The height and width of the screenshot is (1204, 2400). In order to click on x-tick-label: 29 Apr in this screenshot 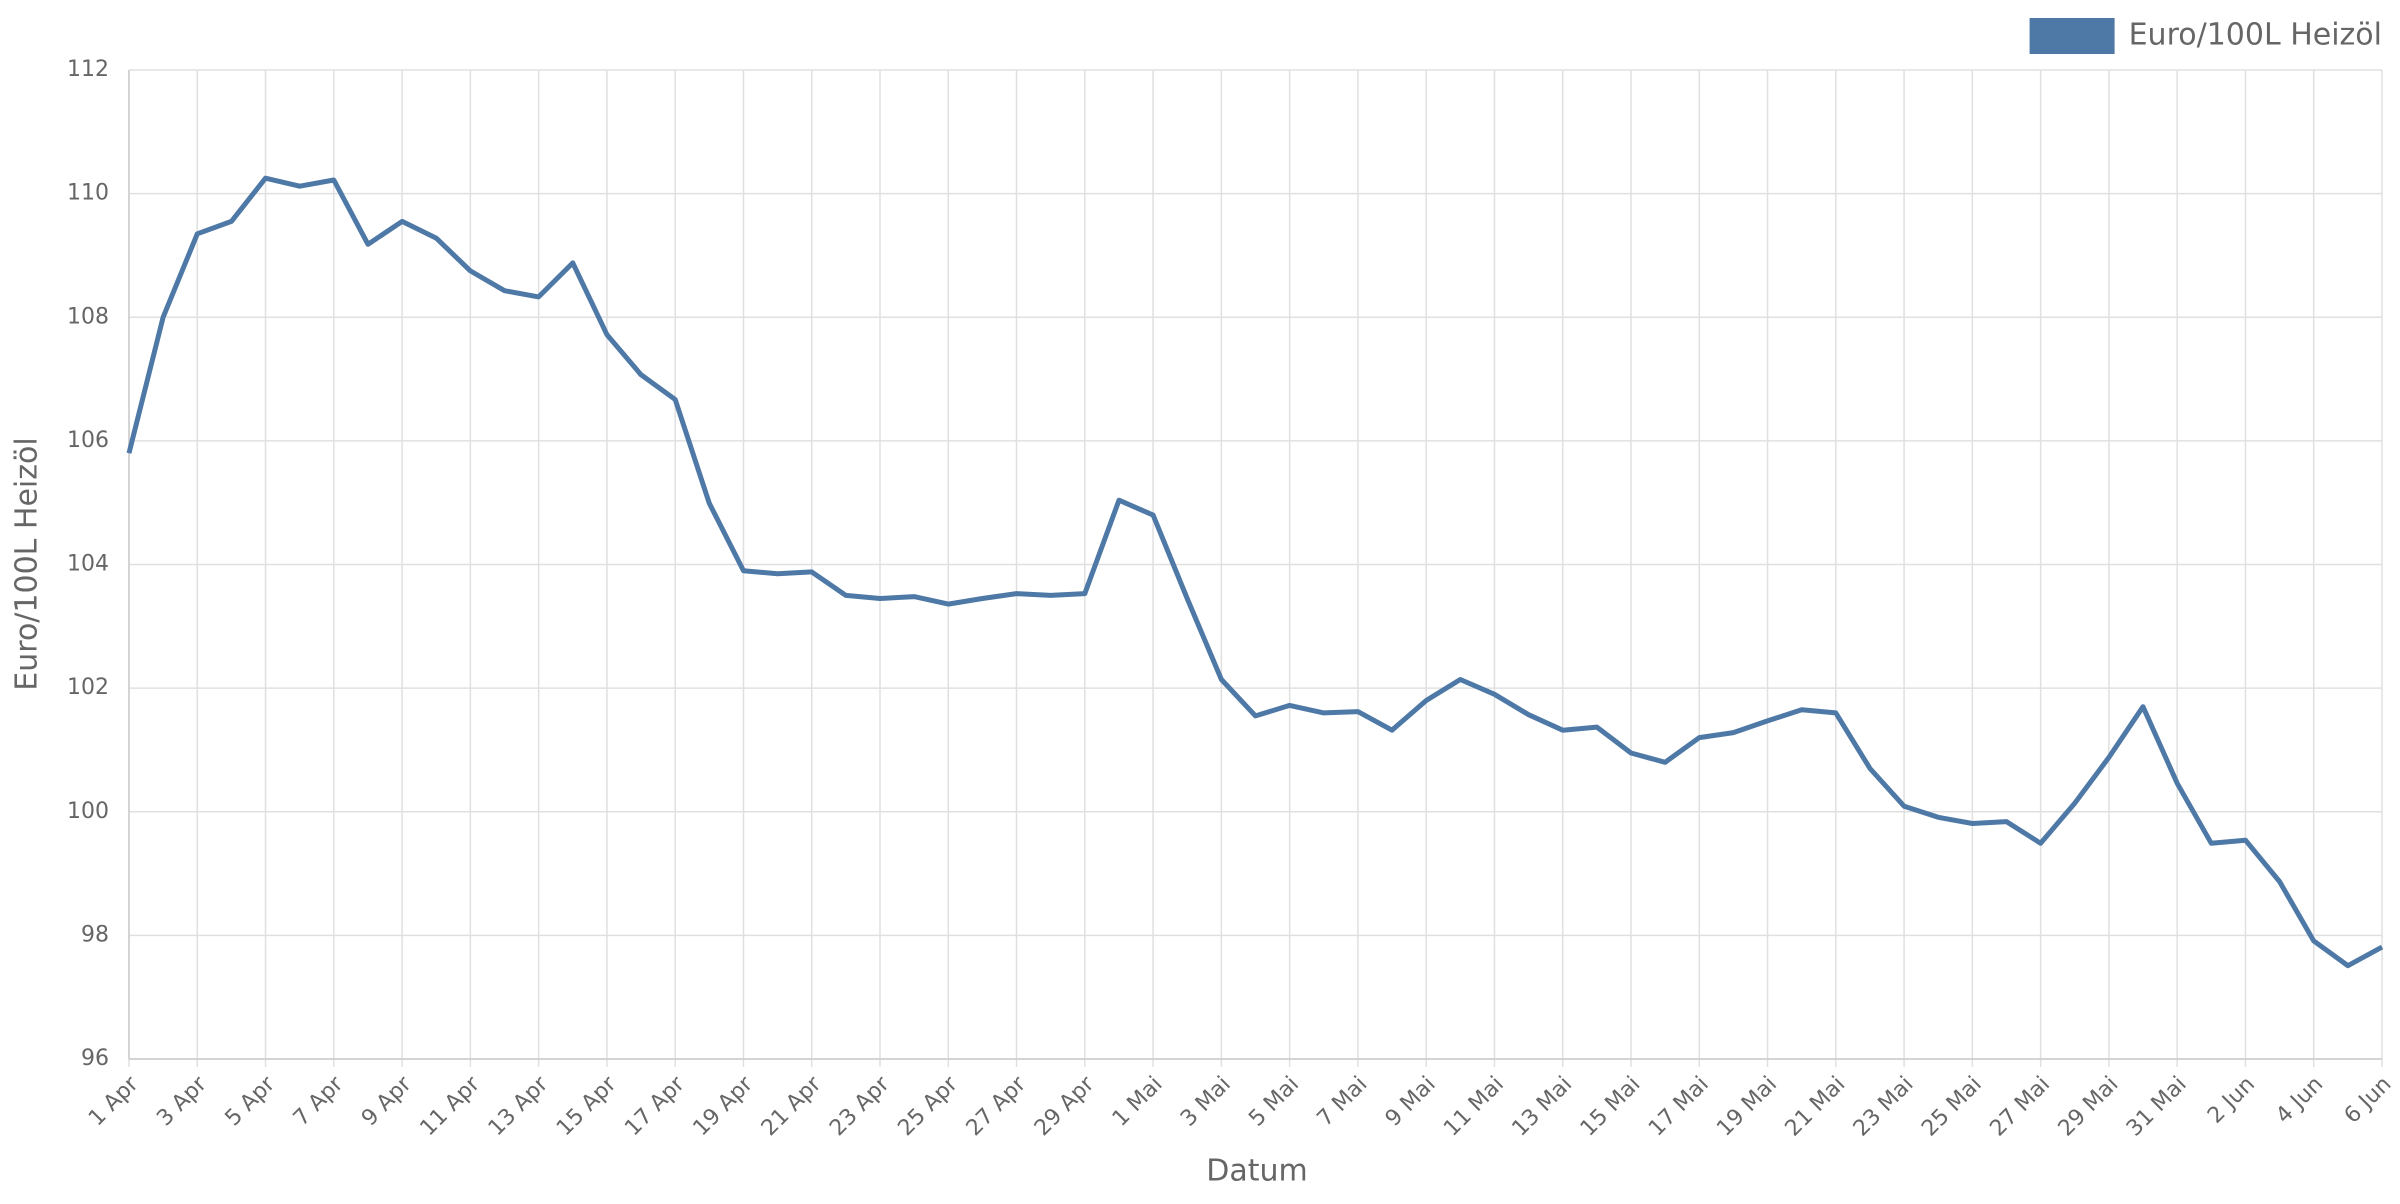, I will do `click(1065, 1106)`.